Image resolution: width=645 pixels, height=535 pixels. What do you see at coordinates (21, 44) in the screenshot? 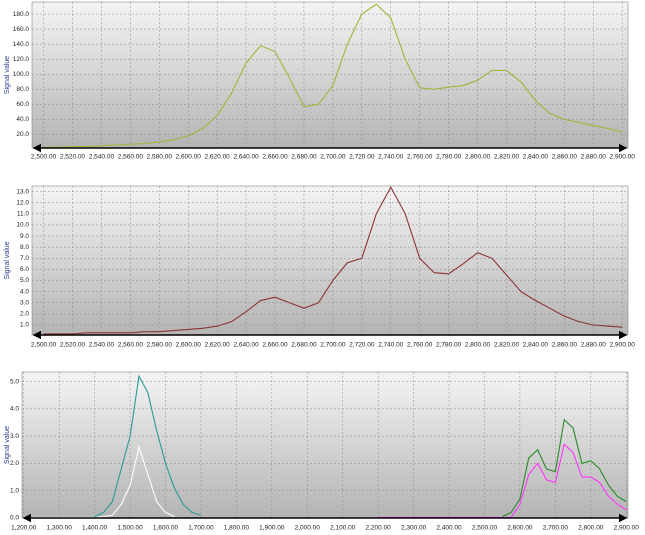
I see `y-tick-label: 140.0` at bounding box center [21, 44].